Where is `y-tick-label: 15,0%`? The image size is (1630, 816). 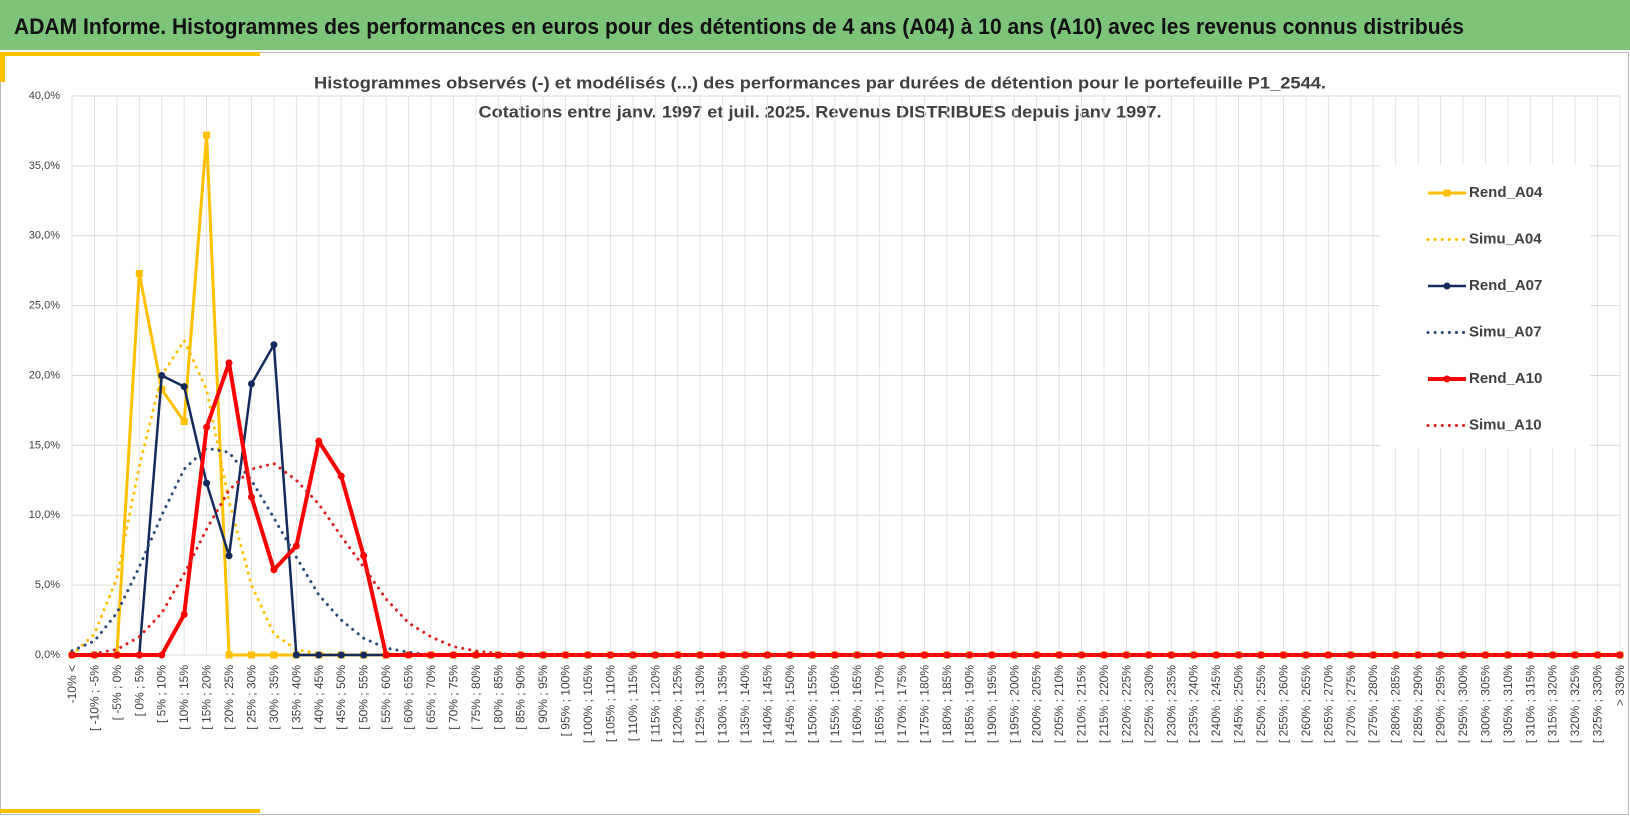
y-tick-label: 15,0% is located at coordinates (44, 445).